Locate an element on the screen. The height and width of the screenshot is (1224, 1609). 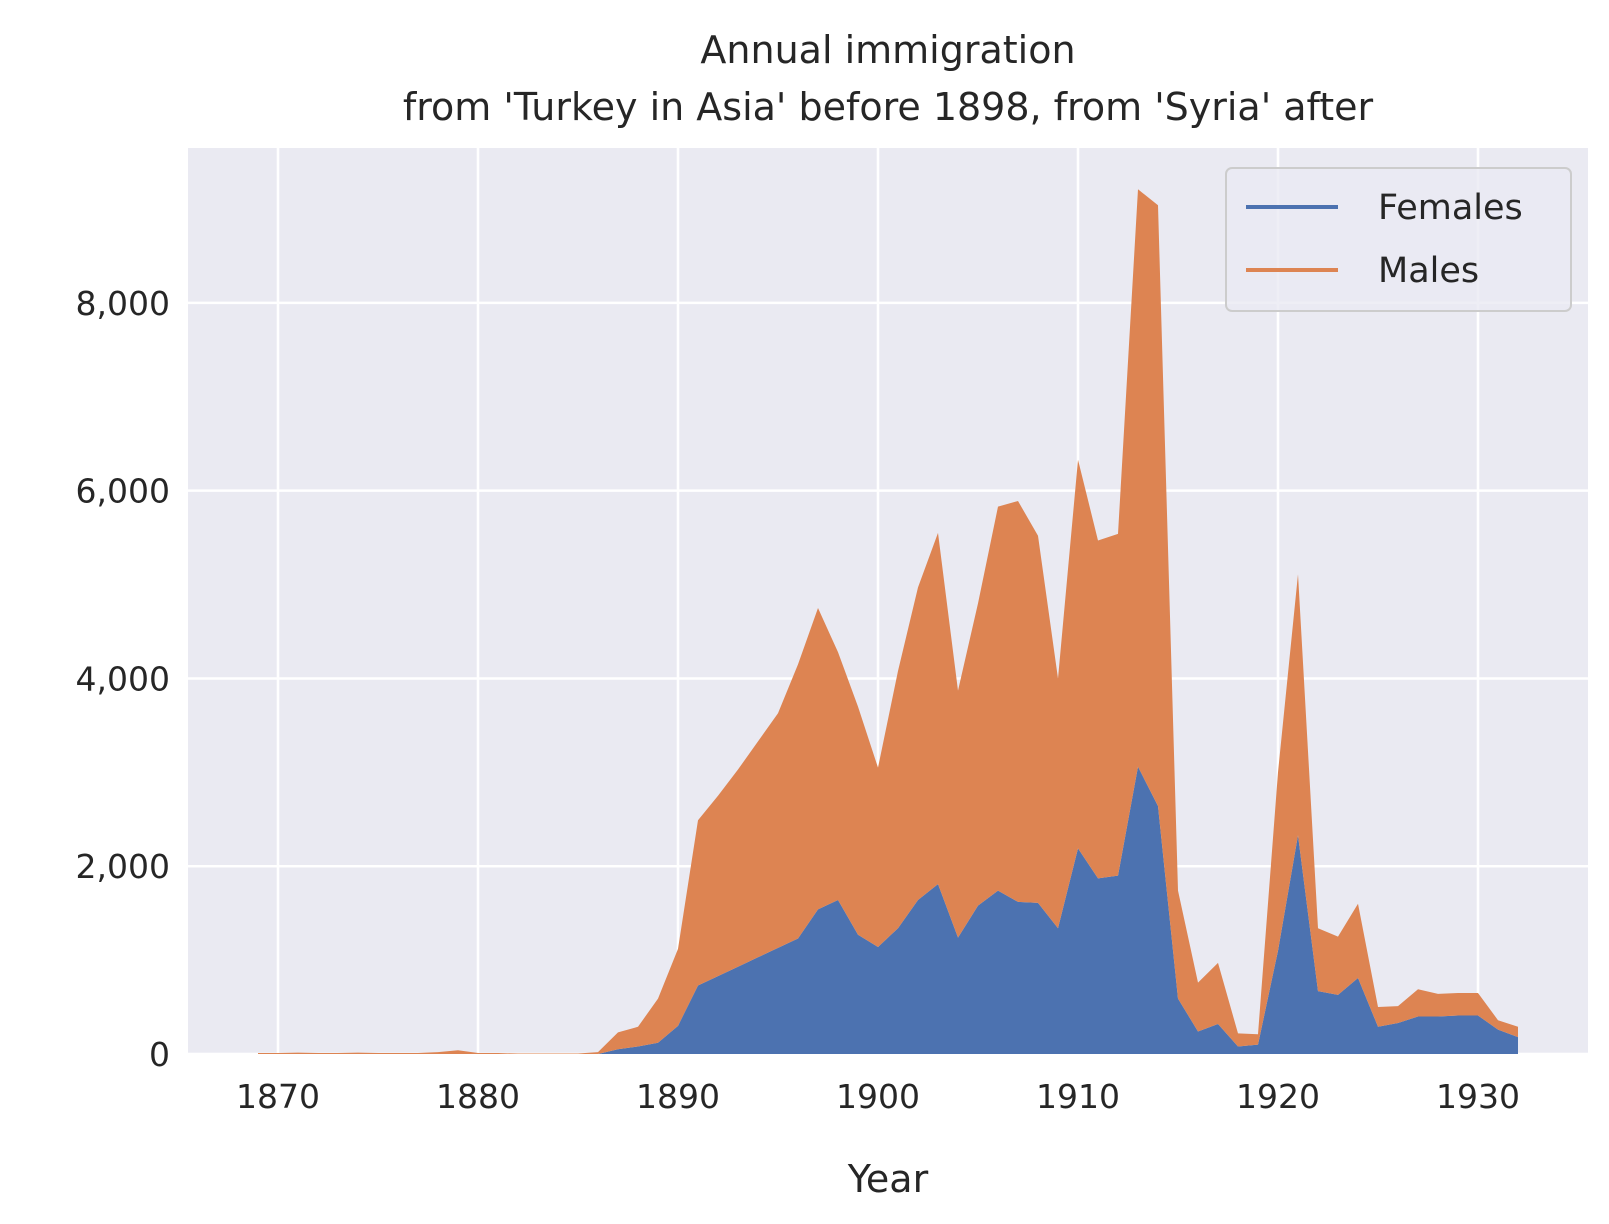
y-tick-label: 2,000 is located at coordinates (123, 866).